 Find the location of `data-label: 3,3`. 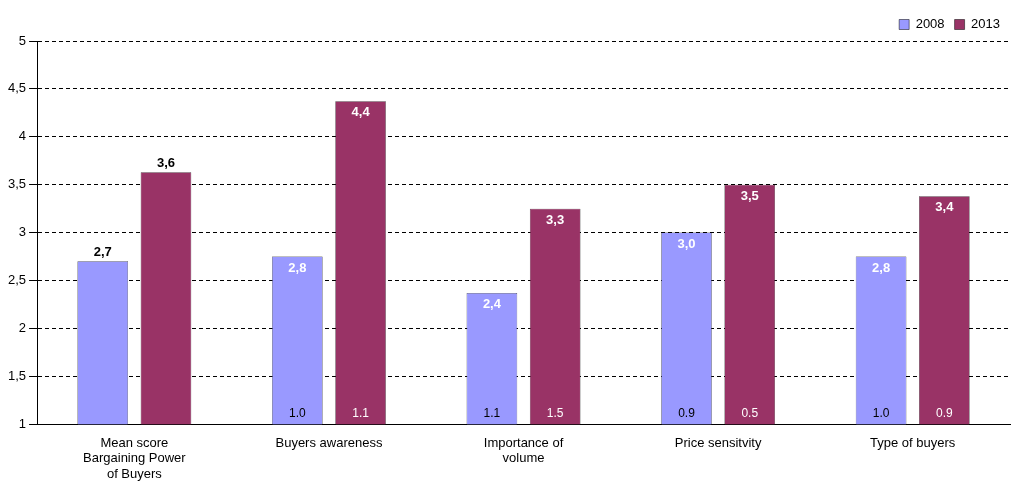

data-label: 3,3 is located at coordinates (555, 219).